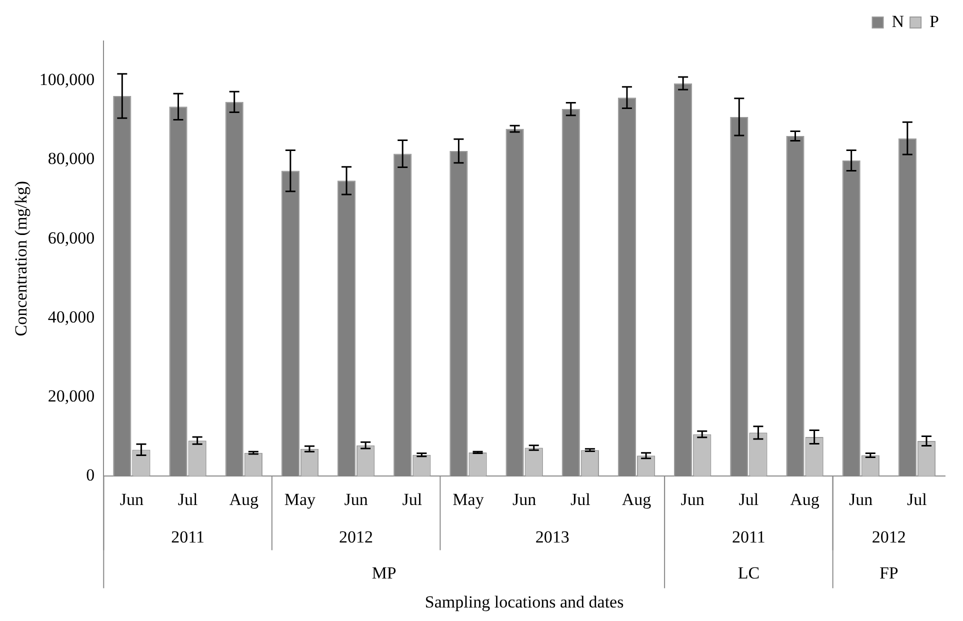  What do you see at coordinates (384, 573) in the screenshot?
I see `text: MP` at bounding box center [384, 573].